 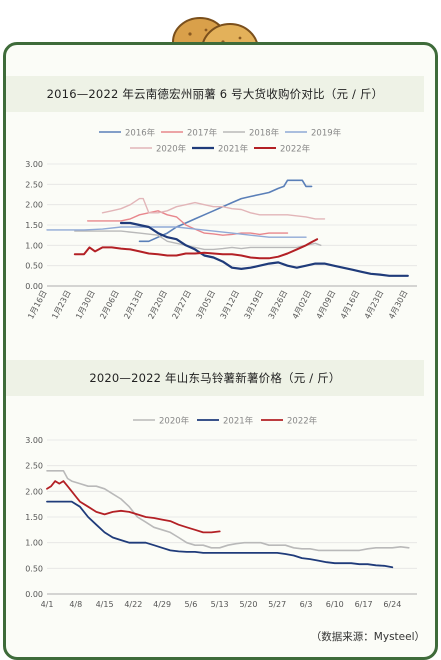 I want to click on legend-label: 2016年, so click(x=140, y=133).